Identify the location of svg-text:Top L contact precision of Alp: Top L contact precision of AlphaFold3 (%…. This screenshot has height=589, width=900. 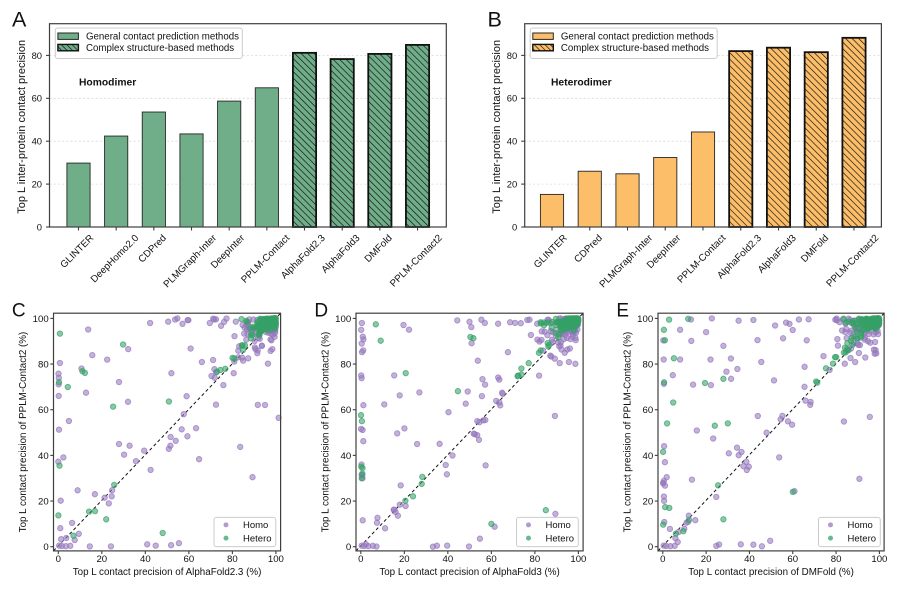
(469, 572).